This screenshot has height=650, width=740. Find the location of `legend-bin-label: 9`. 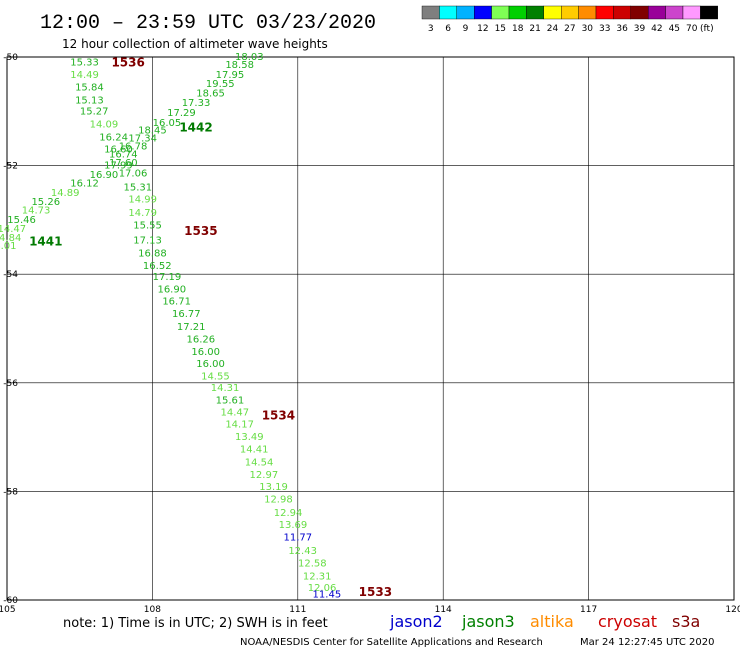

legend-bin-label: 9 is located at coordinates (466, 29).